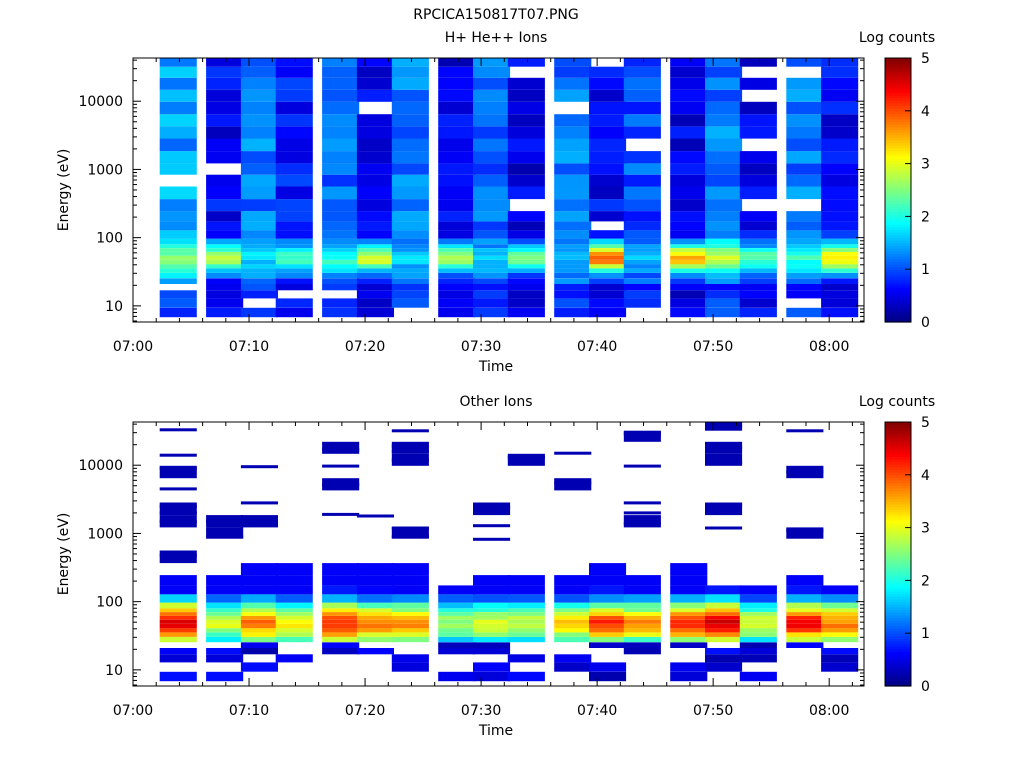  I want to click on x-tick-label: 08:00, so click(829, 711).